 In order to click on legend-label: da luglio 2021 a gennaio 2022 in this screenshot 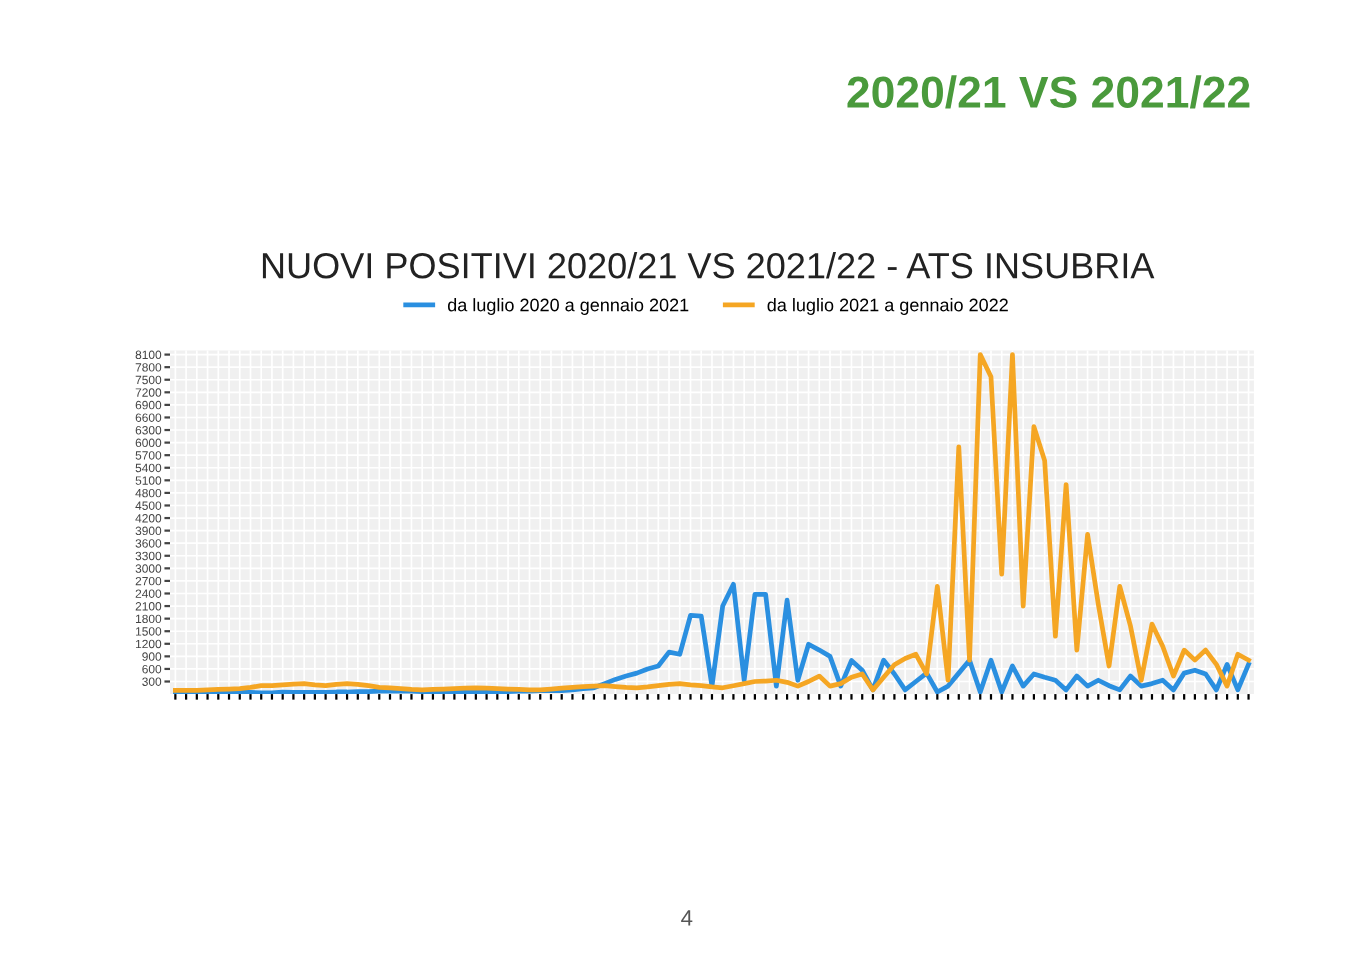, I will do `click(887, 306)`.